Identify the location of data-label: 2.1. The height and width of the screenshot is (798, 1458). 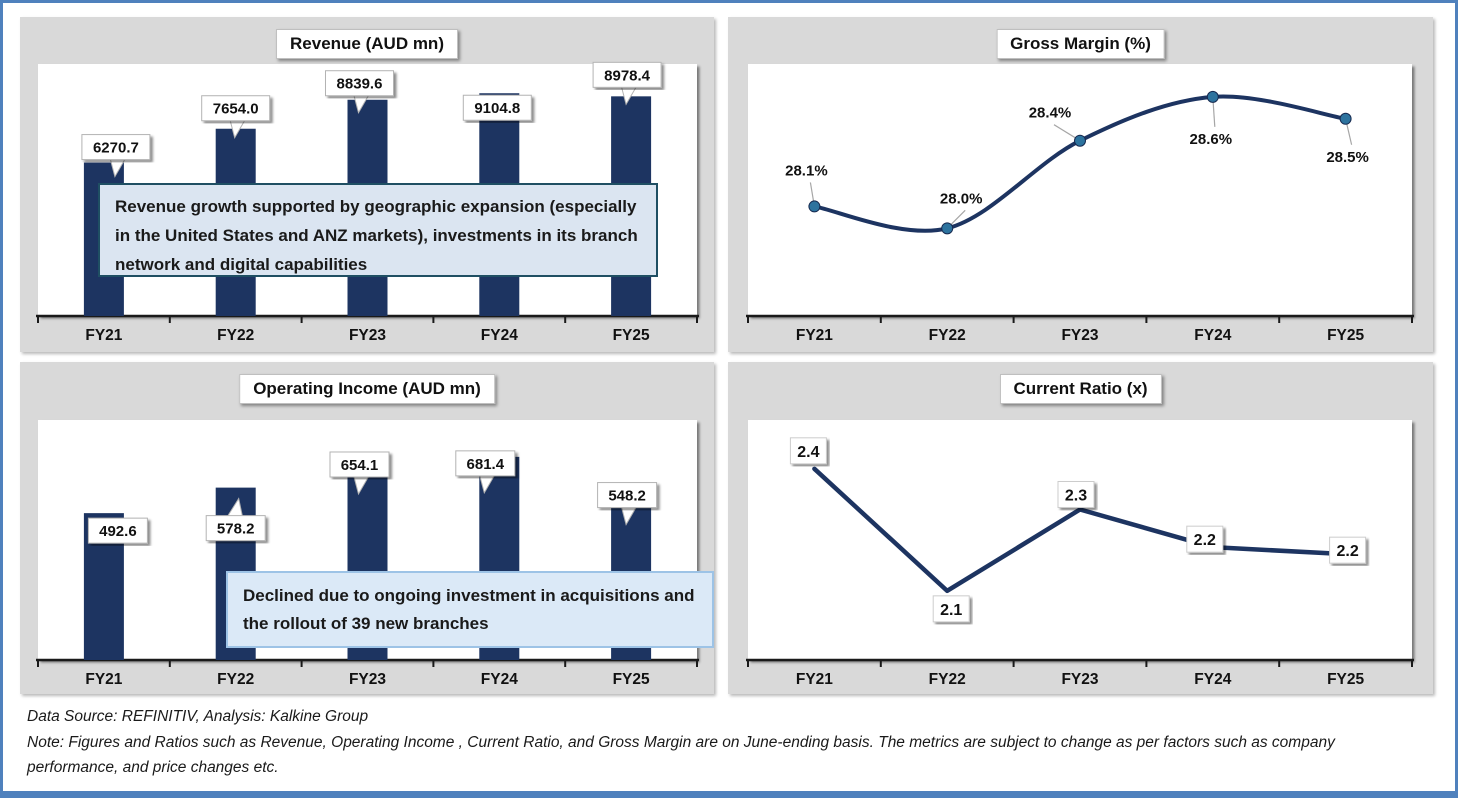
(951, 610).